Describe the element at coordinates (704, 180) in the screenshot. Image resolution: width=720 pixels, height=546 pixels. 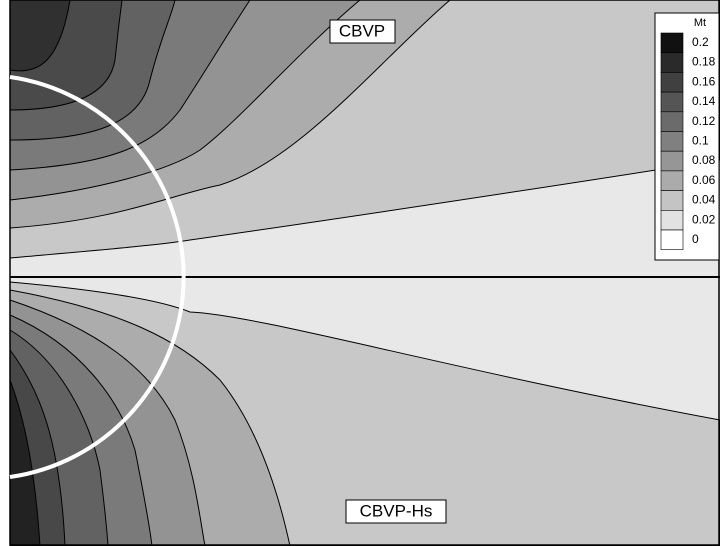
I see `colorbar-label: 0.06` at that location.